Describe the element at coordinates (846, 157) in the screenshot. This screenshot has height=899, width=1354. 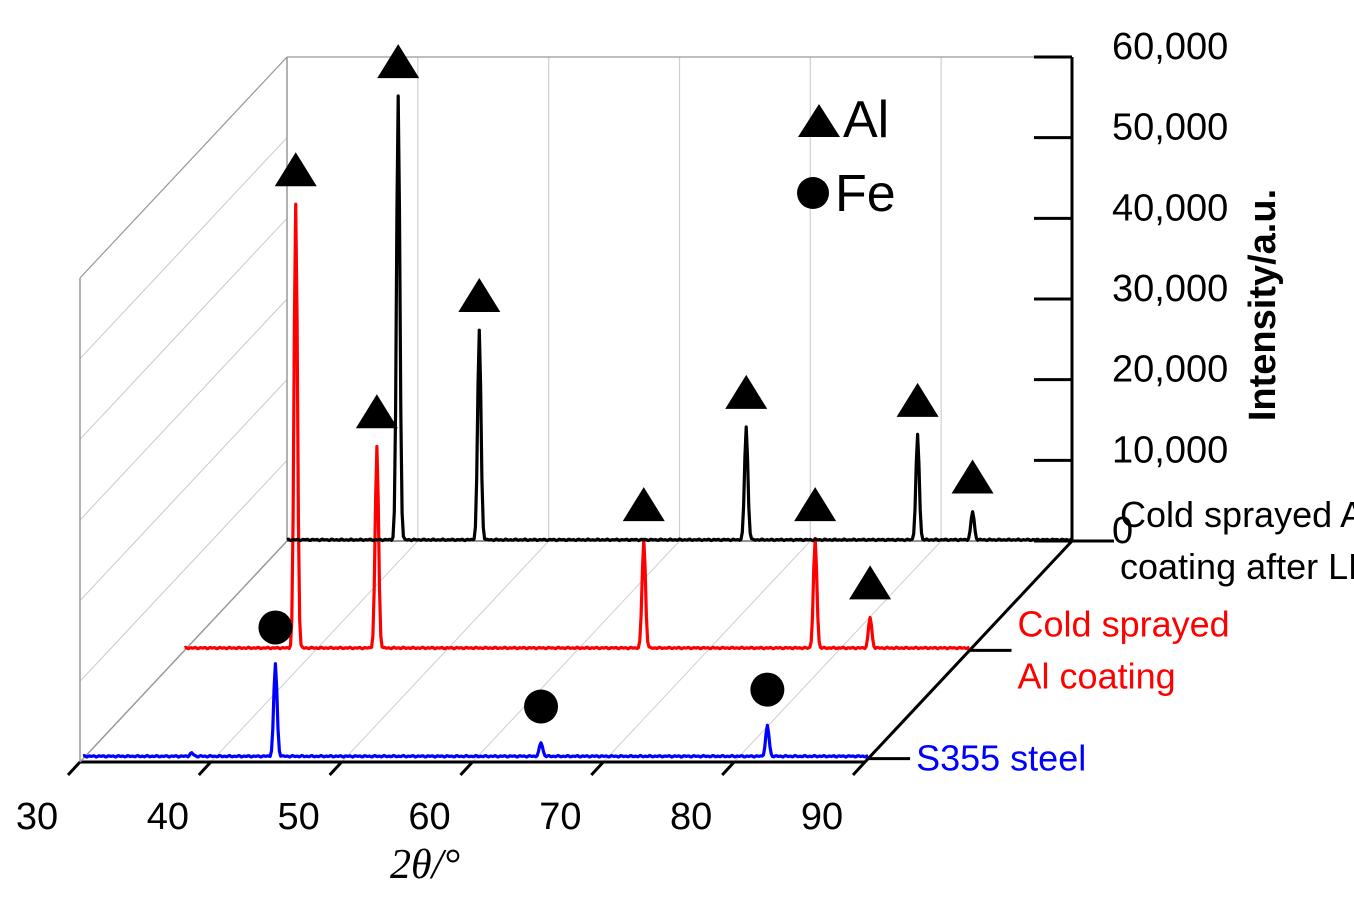
I see `legend: Al Fe` at that location.